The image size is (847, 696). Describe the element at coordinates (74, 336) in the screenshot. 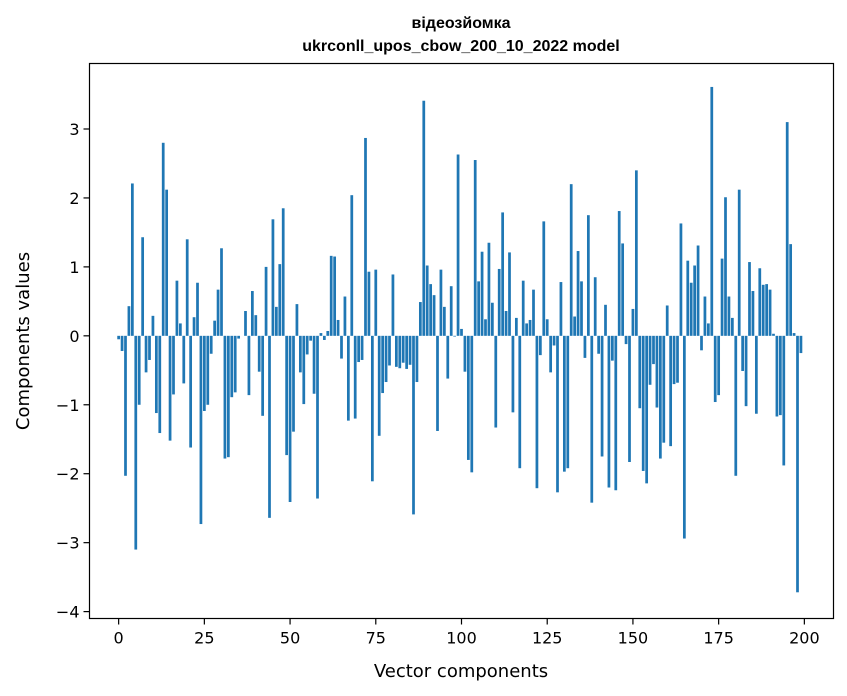

I see `y-tick-label: 0` at that location.